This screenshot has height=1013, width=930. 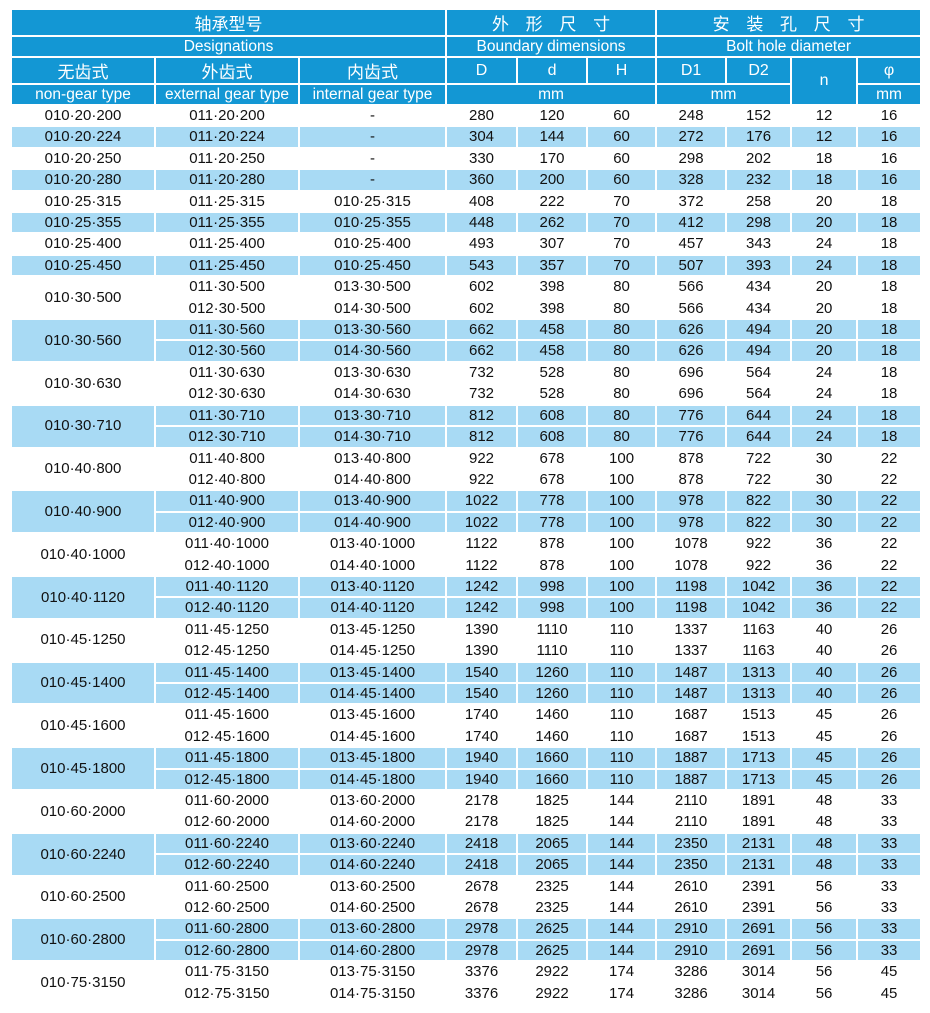 What do you see at coordinates (552, 201) in the screenshot?
I see `cell-d: 222` at bounding box center [552, 201].